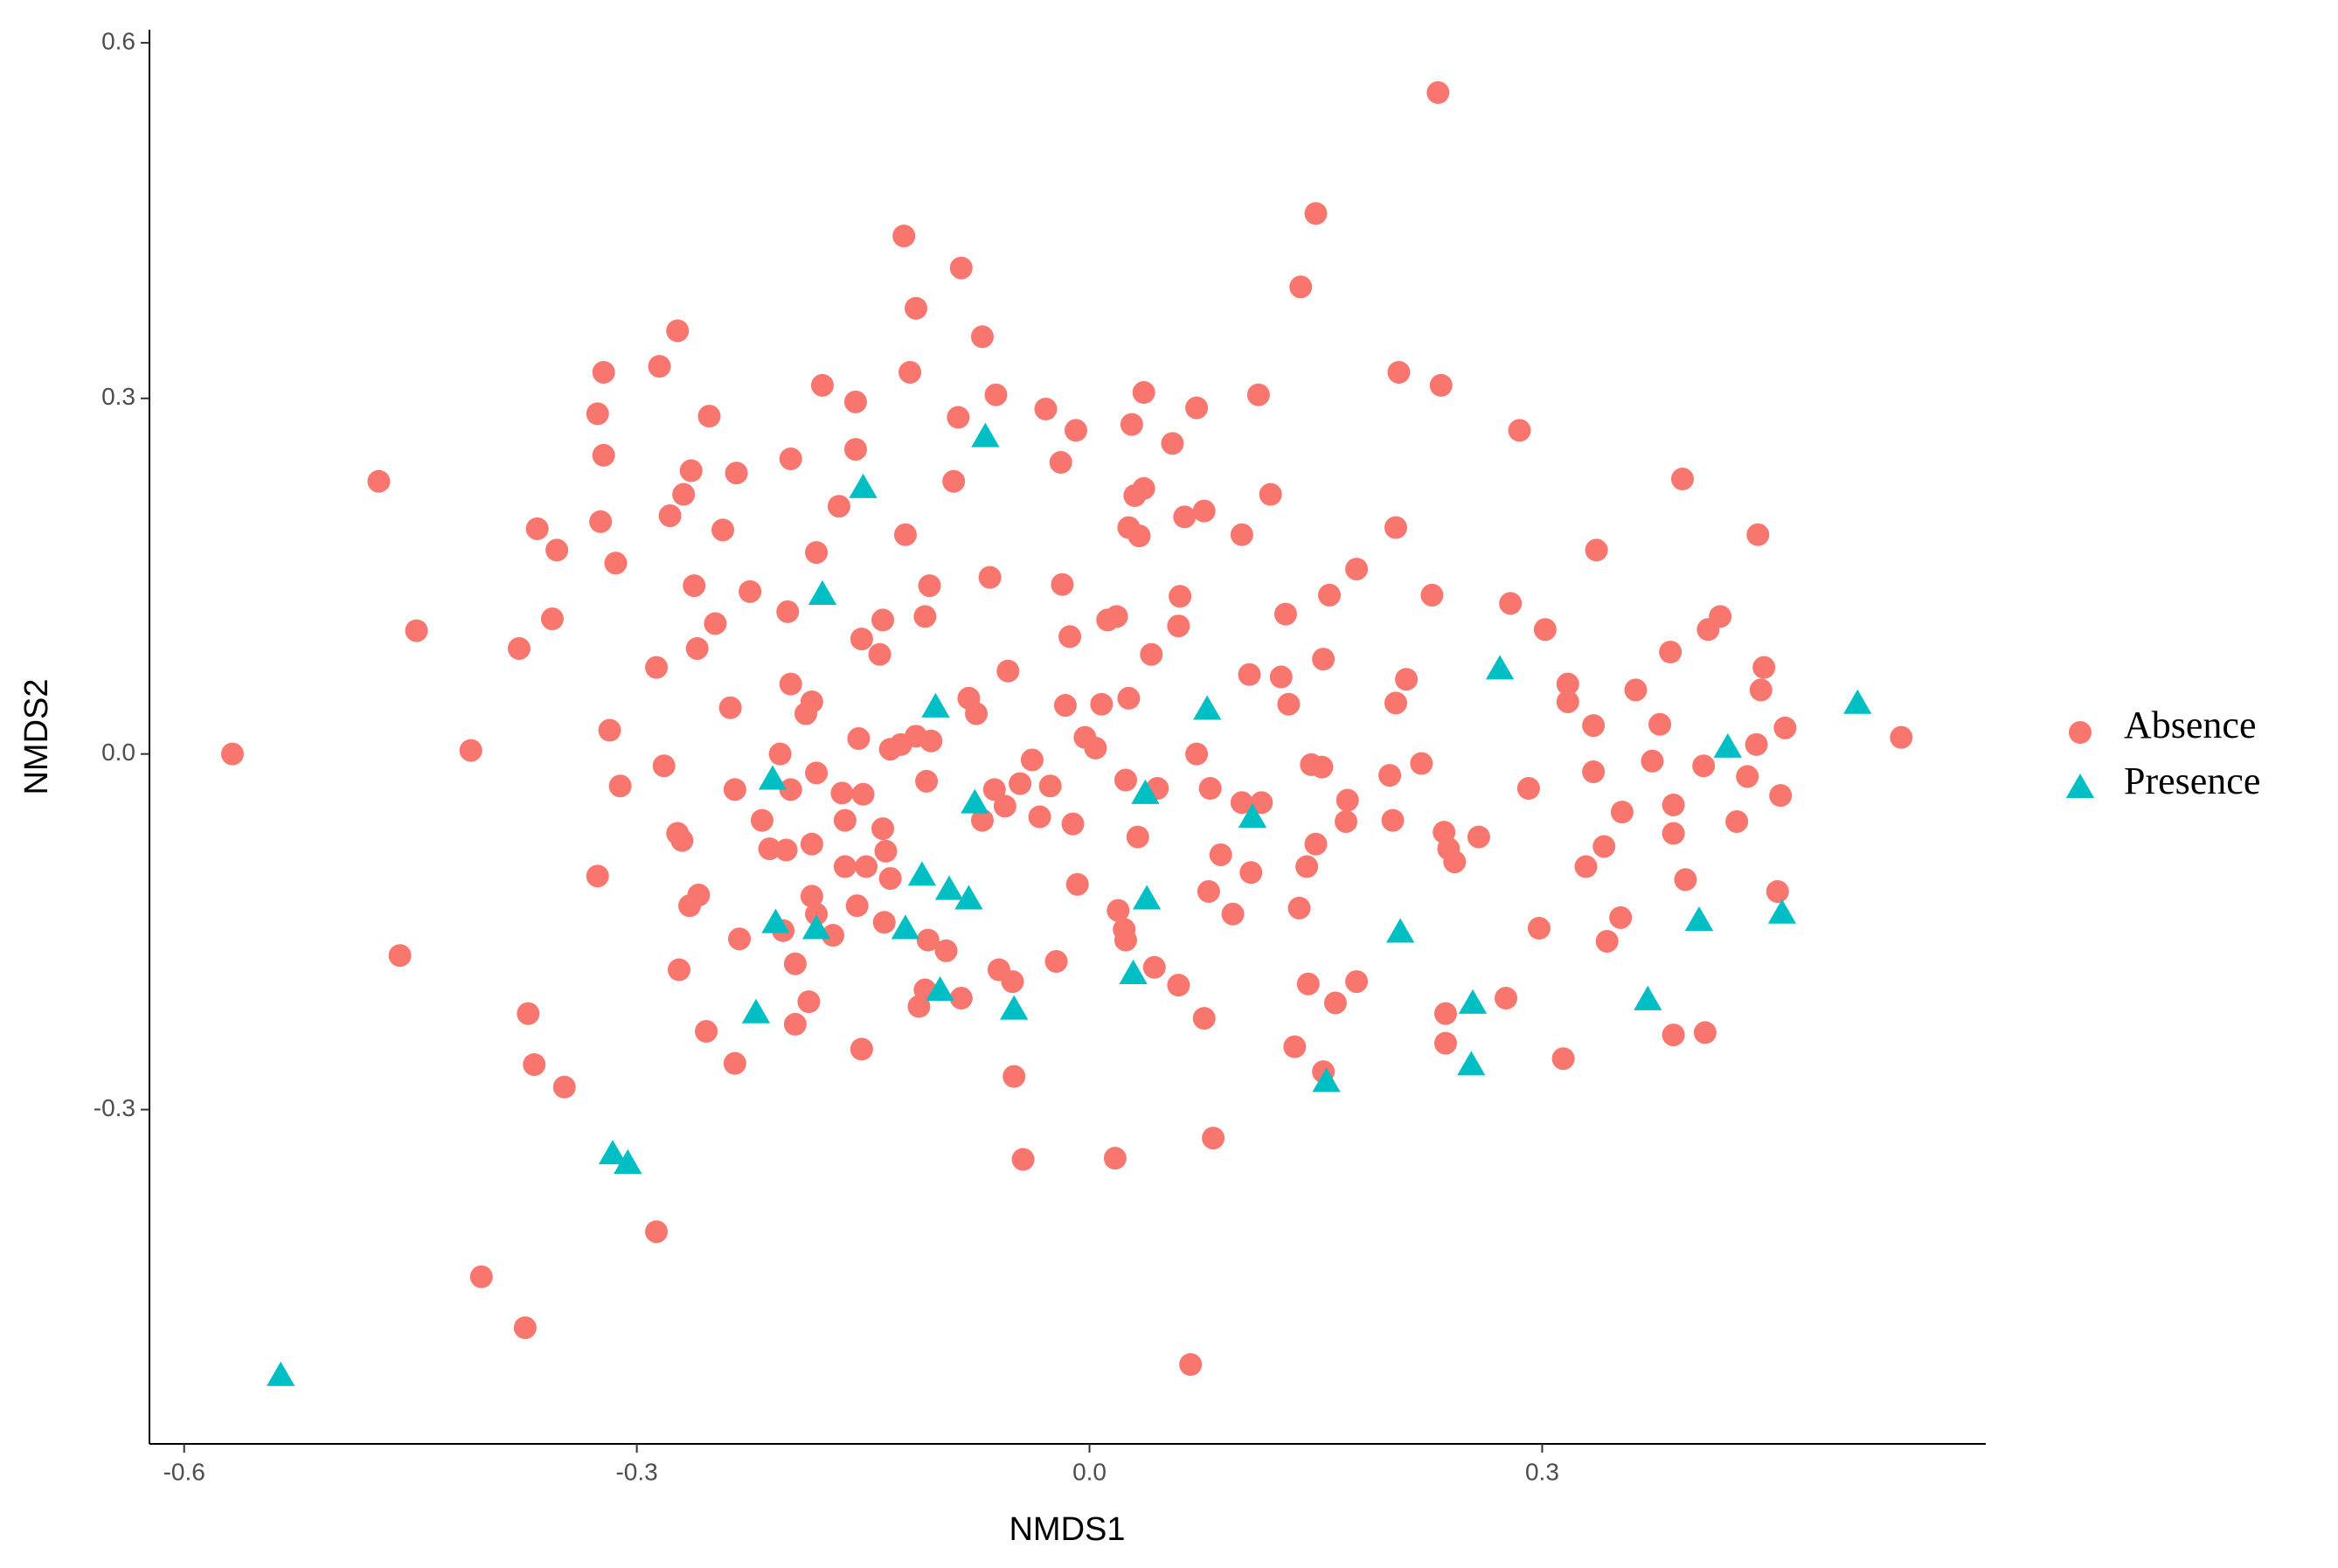  What do you see at coordinates (118, 752) in the screenshot?
I see `y-tick-label: 0.0` at bounding box center [118, 752].